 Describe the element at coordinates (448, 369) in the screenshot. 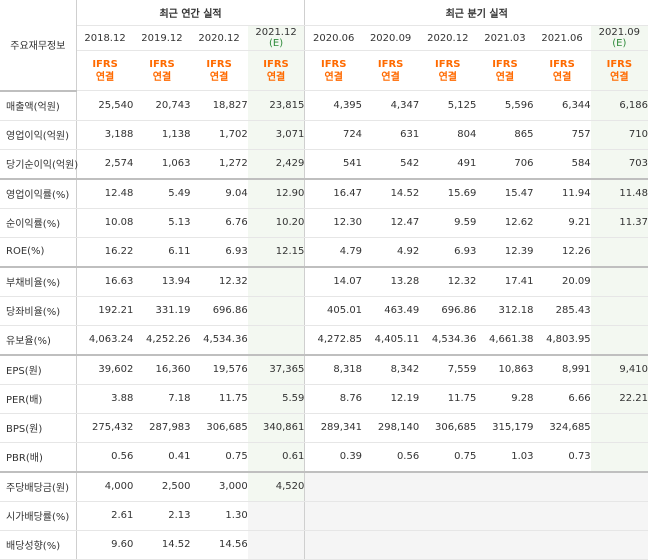

I see `value-cell: 7,559` at that location.